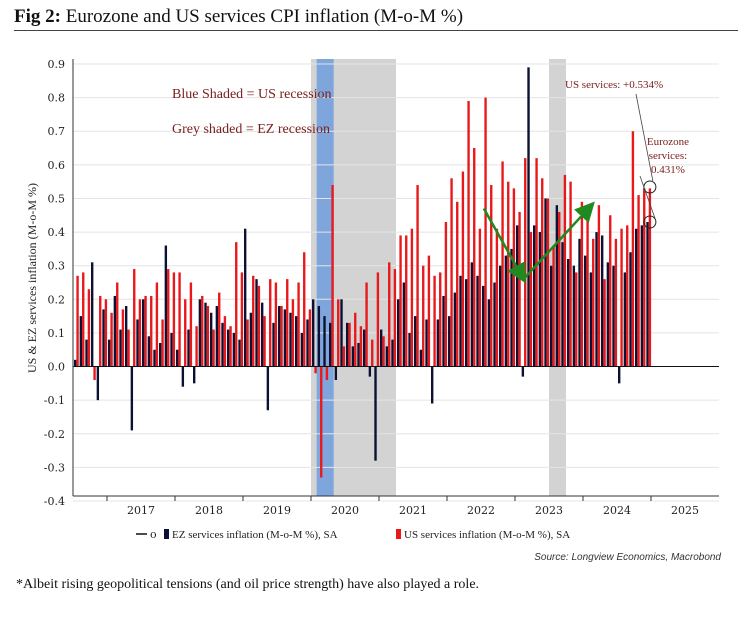  I want to click on ez-last-note-line1: Eurozone, so click(668, 142).